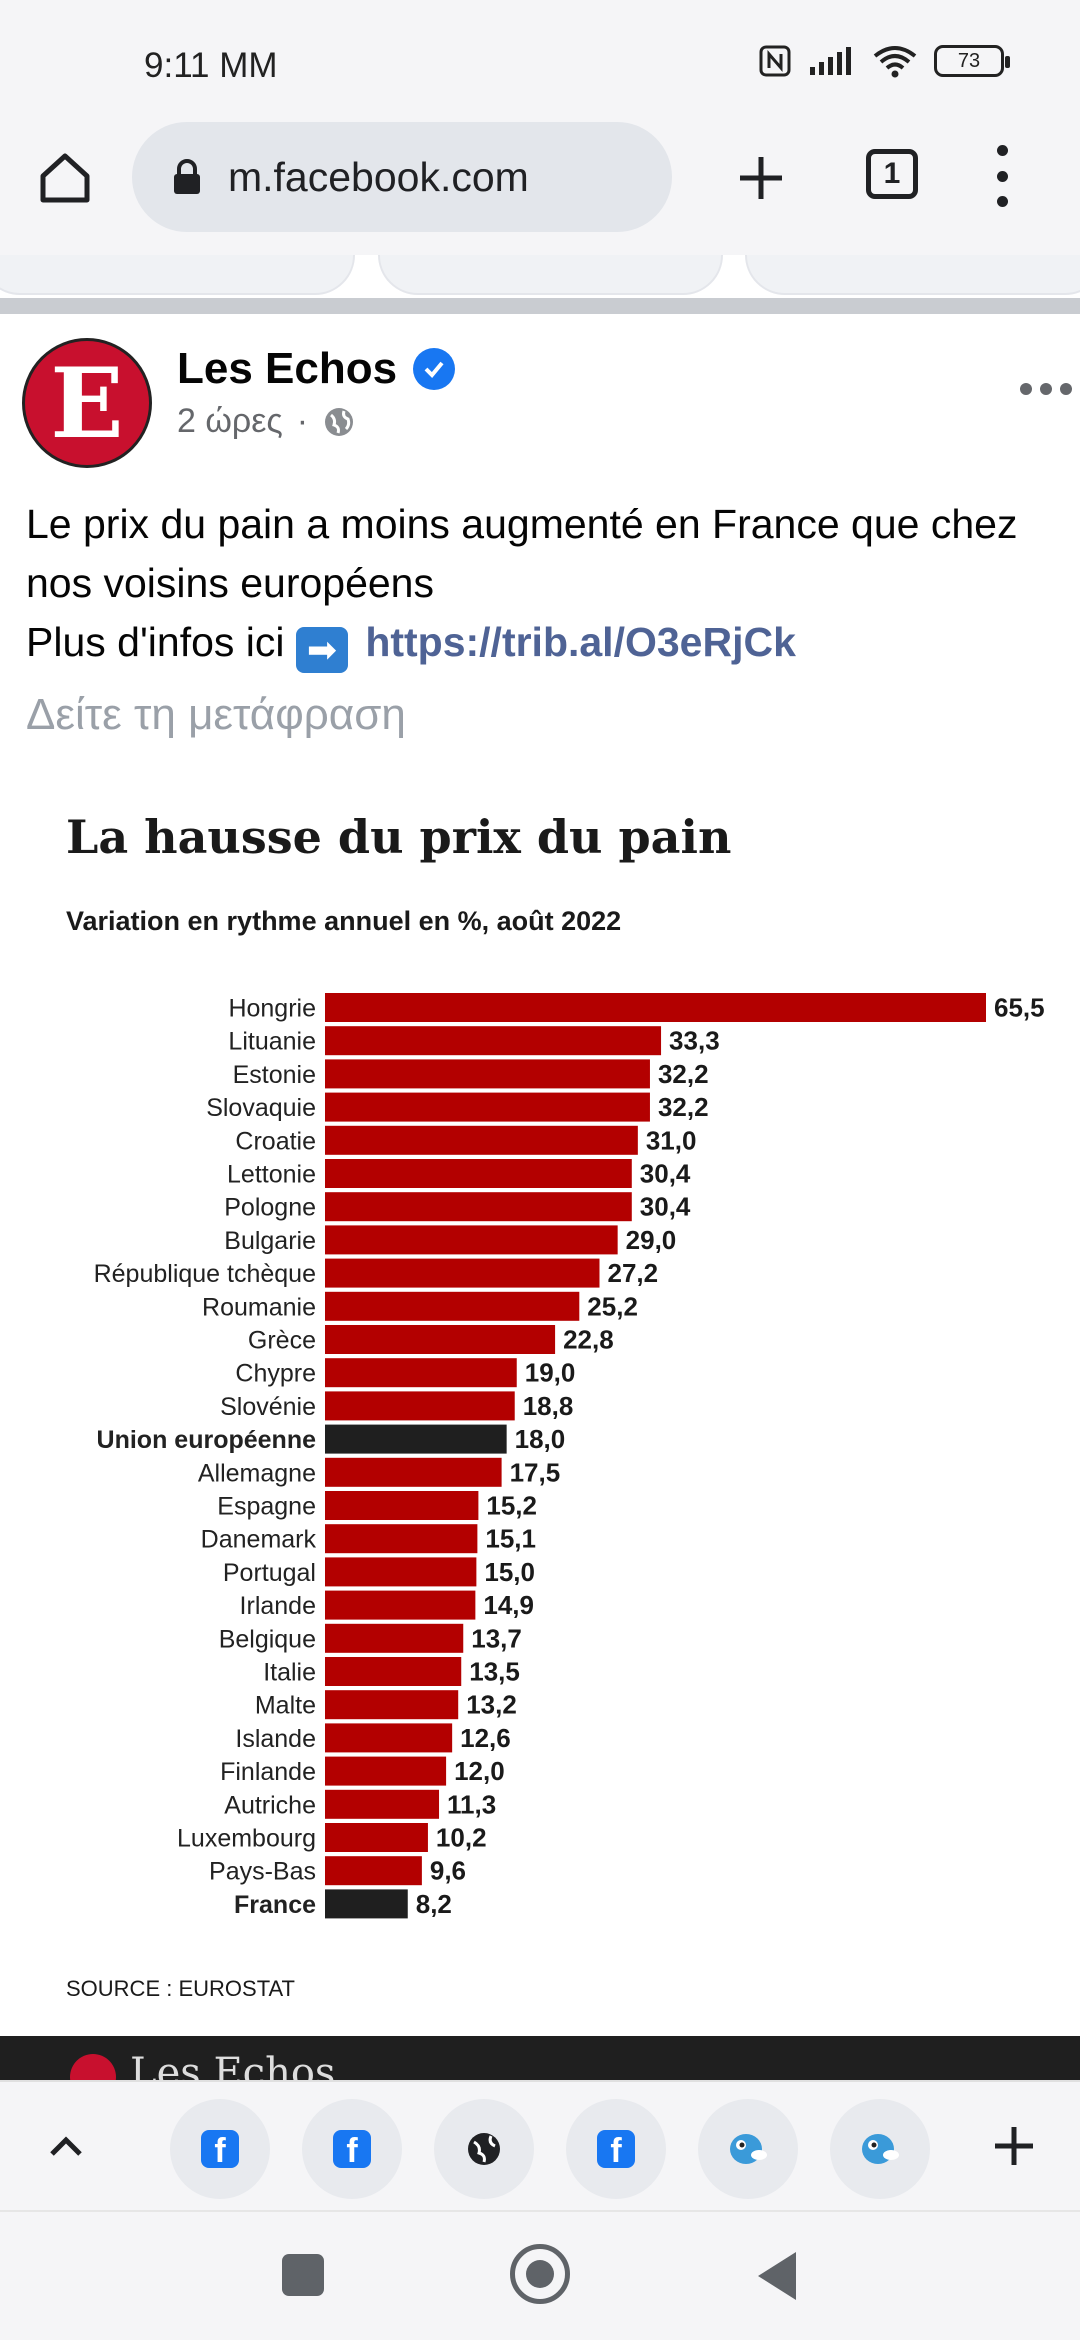 The image size is (1080, 2340). Describe the element at coordinates (895, 62) in the screenshot. I see `wifi-icon` at that location.